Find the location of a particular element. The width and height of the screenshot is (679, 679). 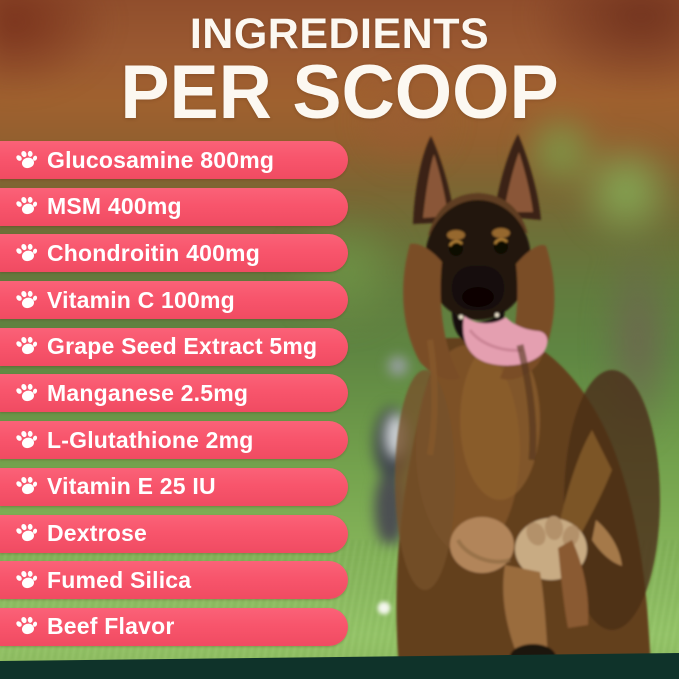

ingredient-banner: Vitamin C 100mg is located at coordinates (174, 300).